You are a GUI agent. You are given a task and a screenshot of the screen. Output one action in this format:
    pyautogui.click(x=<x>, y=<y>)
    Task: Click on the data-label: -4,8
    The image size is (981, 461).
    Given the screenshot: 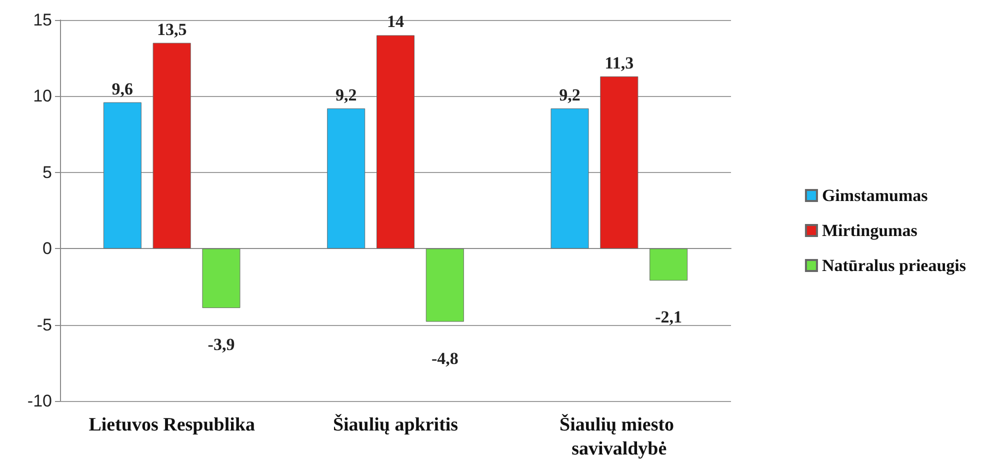 What is the action you would take?
    pyautogui.click(x=444, y=358)
    